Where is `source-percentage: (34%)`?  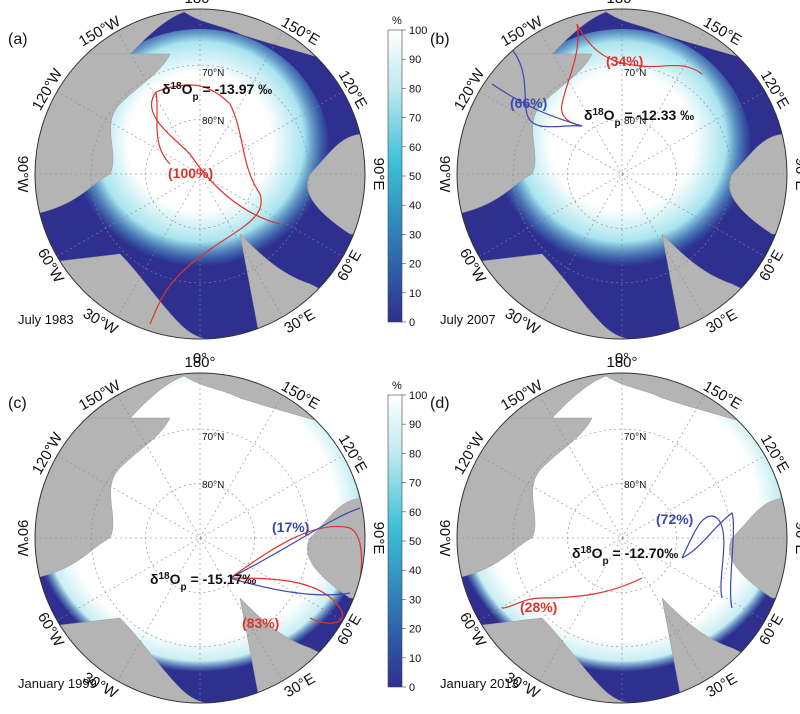 source-percentage: (34%) is located at coordinates (624, 61).